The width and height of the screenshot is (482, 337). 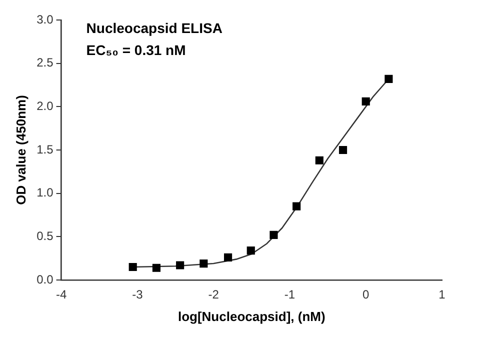 I want to click on x-axis-title: log[Nucleocapsid], (nM), so click(x=252, y=316).